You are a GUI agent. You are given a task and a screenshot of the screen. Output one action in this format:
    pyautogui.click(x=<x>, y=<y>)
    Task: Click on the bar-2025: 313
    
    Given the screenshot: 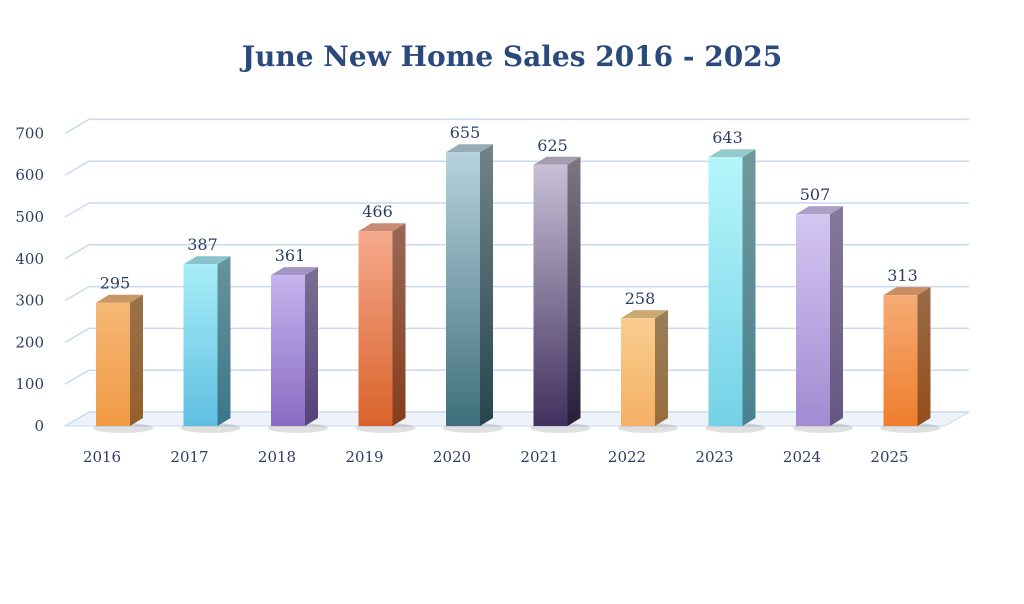 What is the action you would take?
    pyautogui.click(x=910, y=349)
    